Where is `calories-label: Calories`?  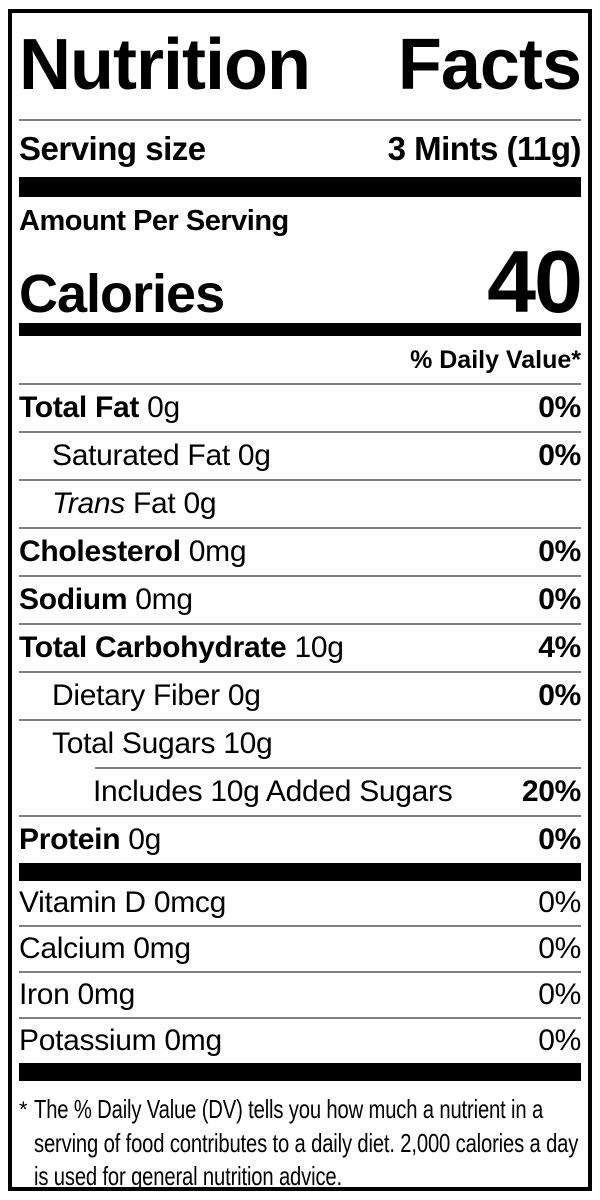 calories-label: Calories is located at coordinates (122, 293).